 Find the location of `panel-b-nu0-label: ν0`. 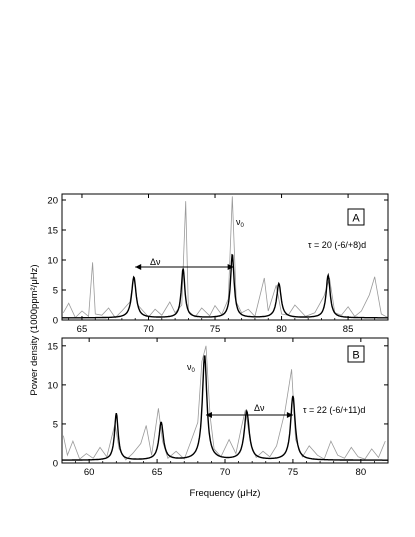

panel-b-nu0-label: ν0 is located at coordinates (191, 368).